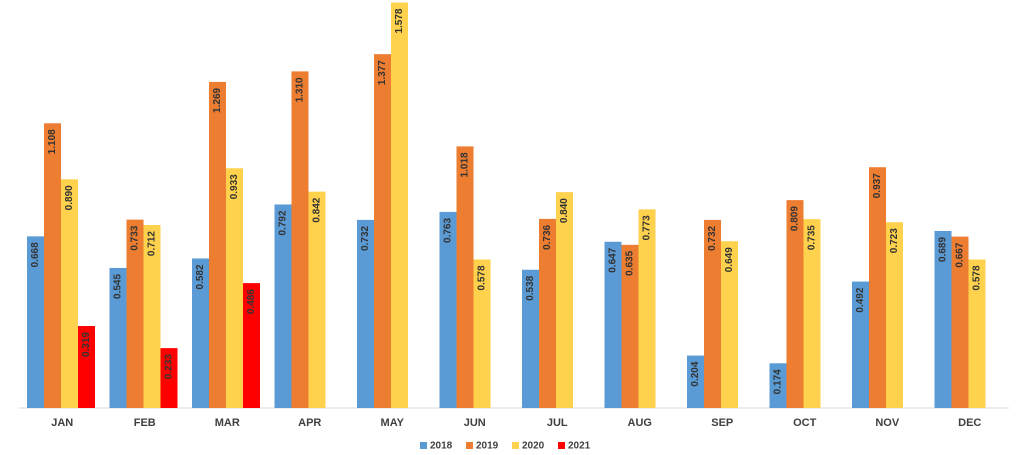  What do you see at coordinates (309, 423) in the screenshot?
I see `x-tick-label: APR` at bounding box center [309, 423].